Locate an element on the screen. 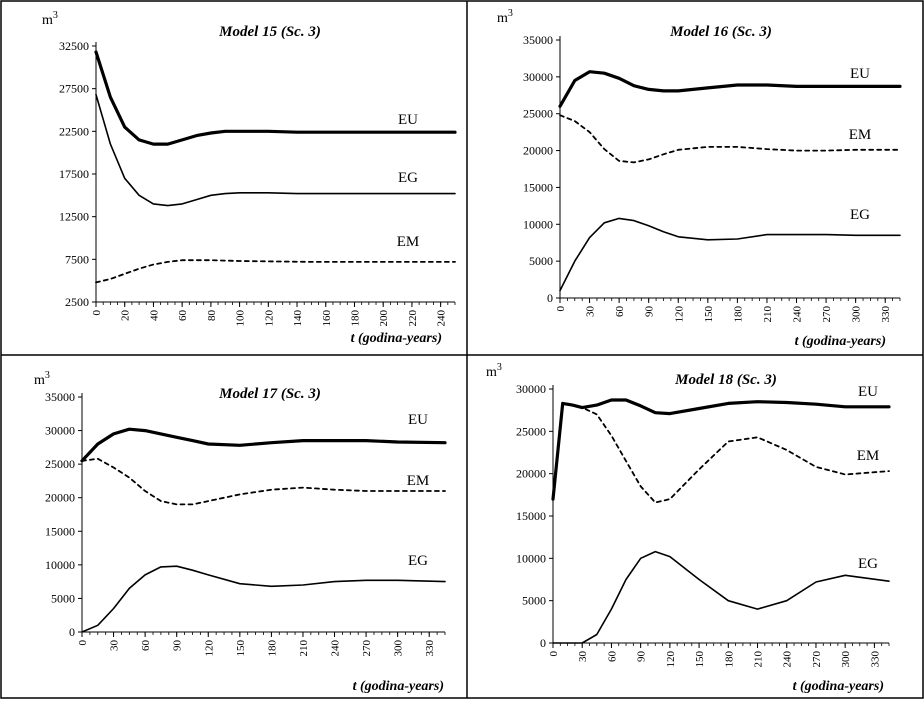 This screenshot has height=704, width=924. chart-title: Model 18 (Sc. 3) is located at coordinates (725, 380).